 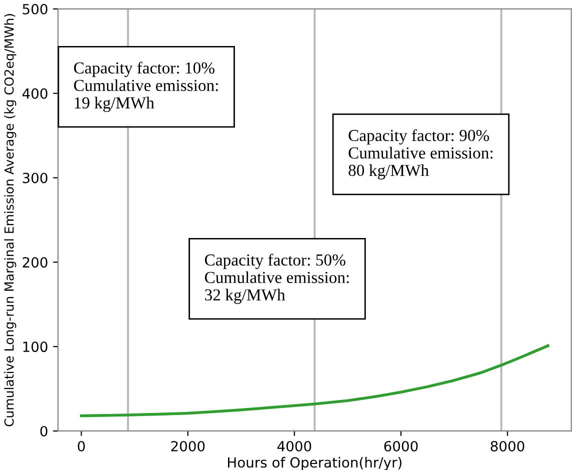 What do you see at coordinates (315, 381) in the screenshot?
I see `line-series` at bounding box center [315, 381].